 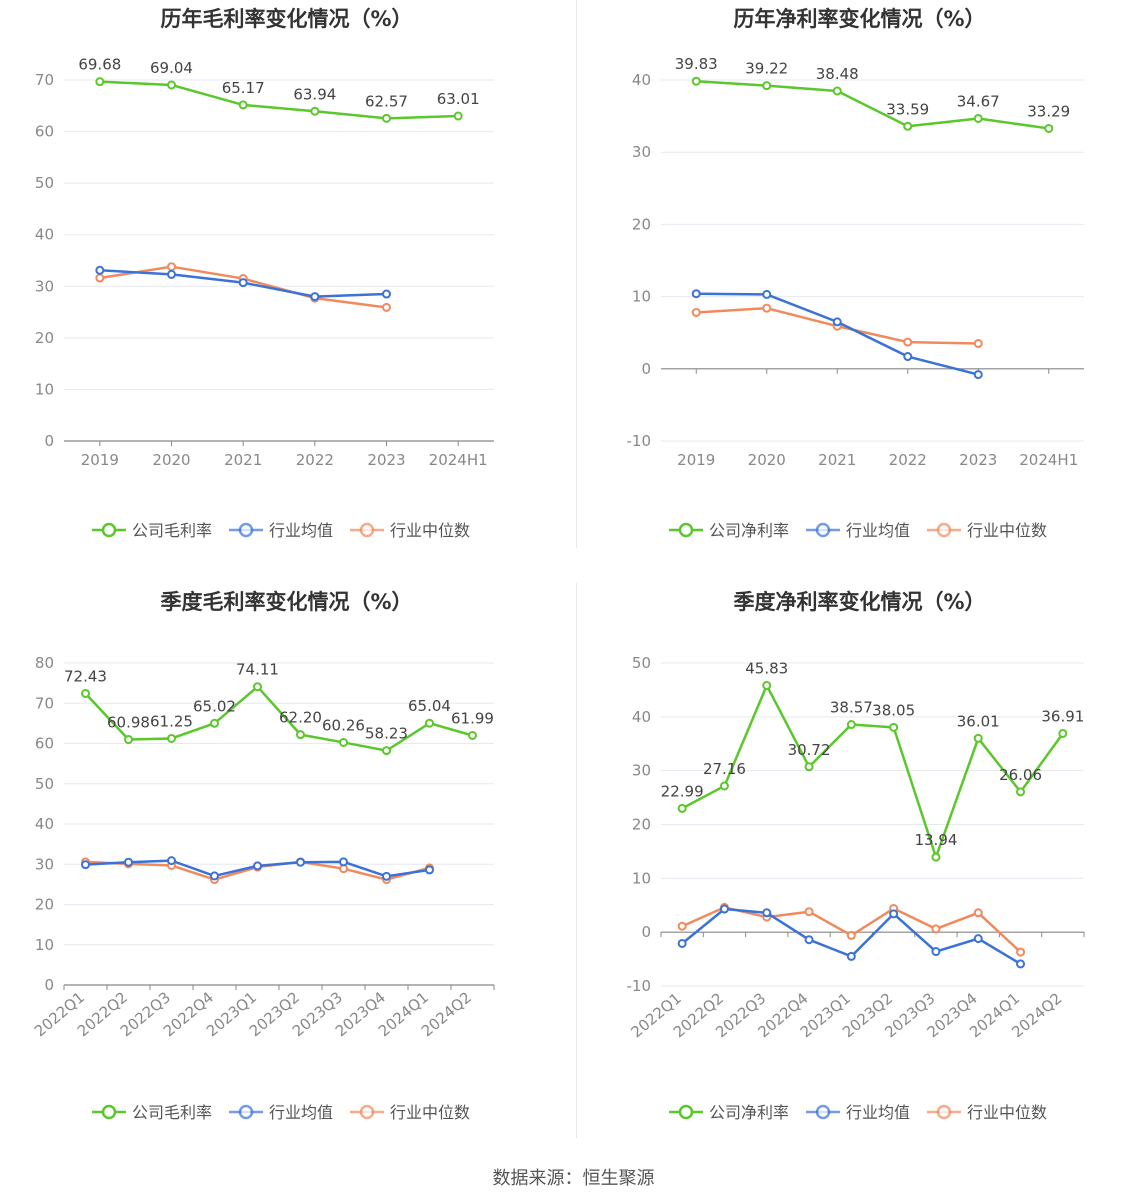 I want to click on data-label: 62.20, so click(x=300, y=718).